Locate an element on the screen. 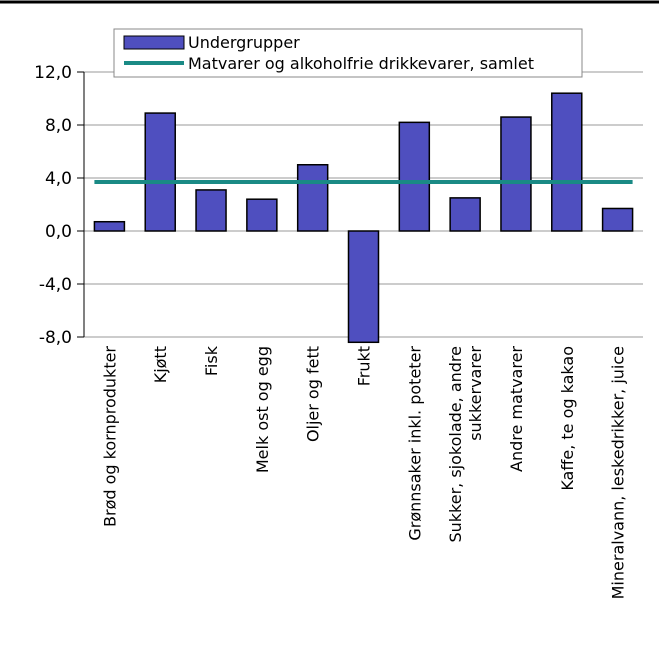 This screenshot has height=648, width=659. y-tick-label: 12,0 is located at coordinates (53, 73).